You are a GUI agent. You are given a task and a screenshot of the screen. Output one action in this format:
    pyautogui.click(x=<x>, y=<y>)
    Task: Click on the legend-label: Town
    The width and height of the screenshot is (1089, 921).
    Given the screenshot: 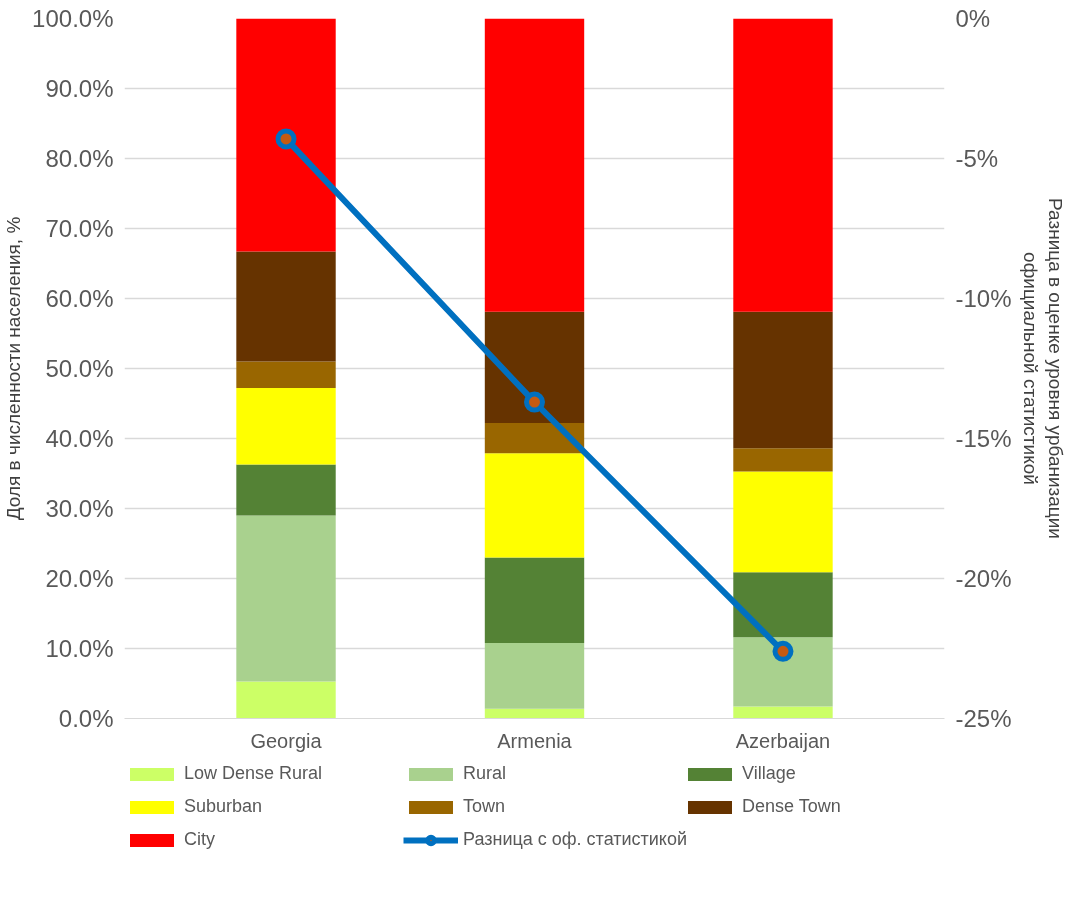 What is the action you would take?
    pyautogui.click(x=485, y=806)
    